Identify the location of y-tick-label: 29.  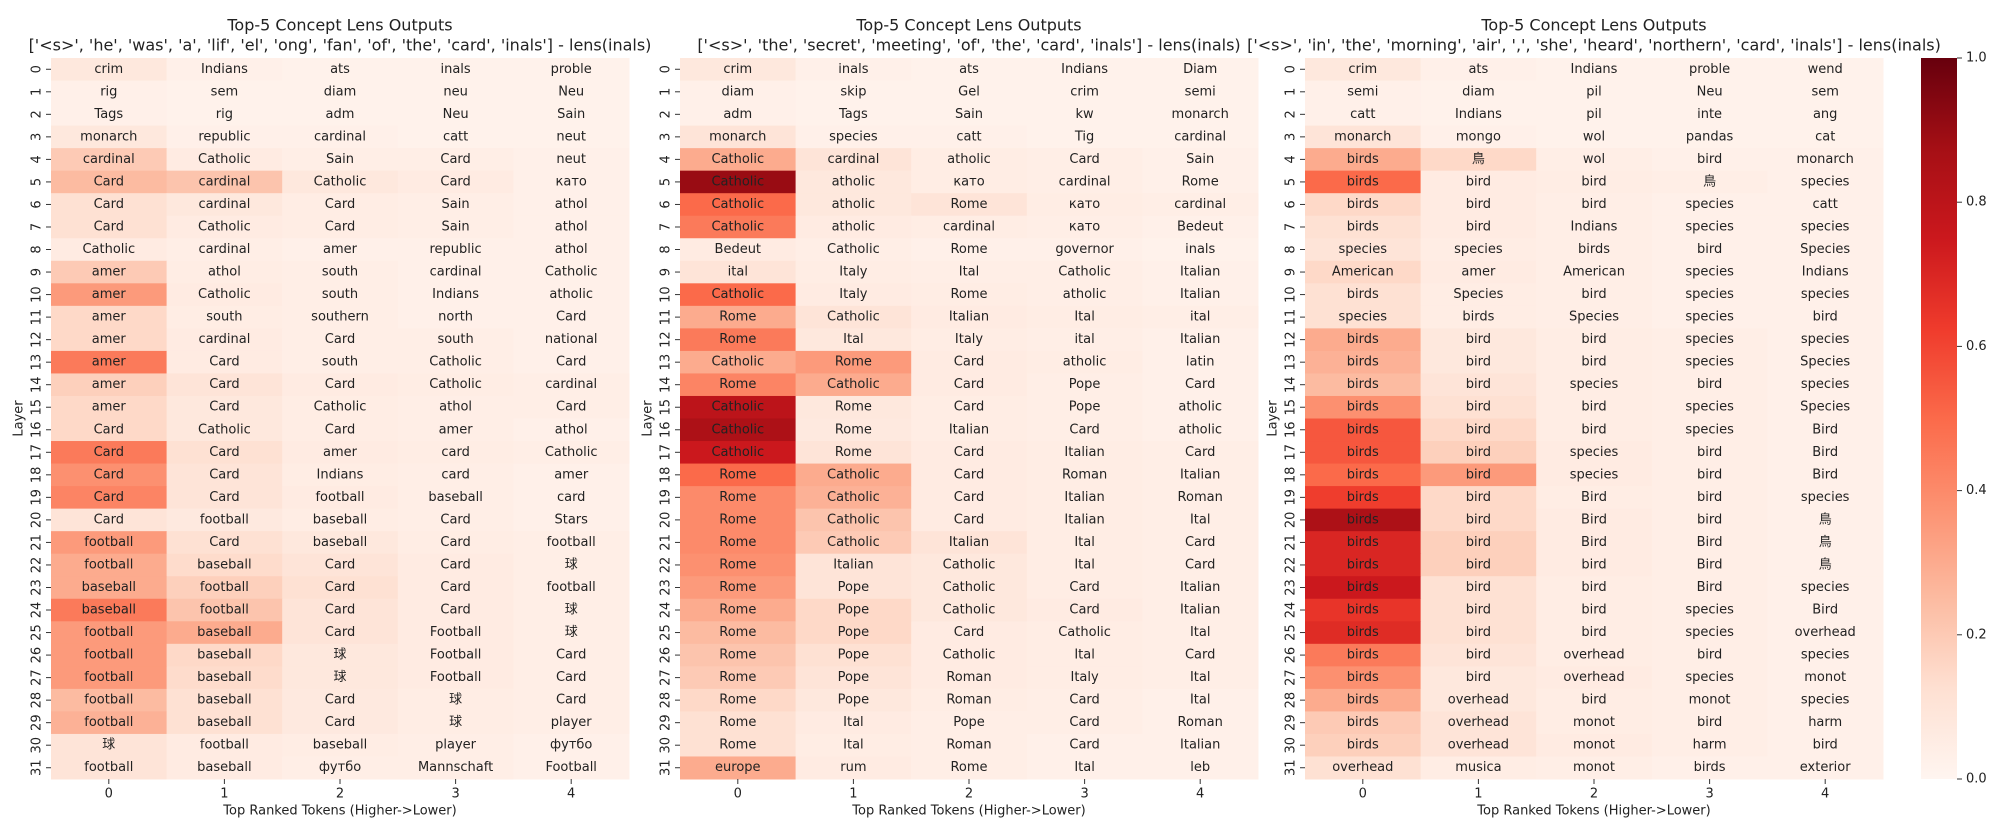
(666, 722).